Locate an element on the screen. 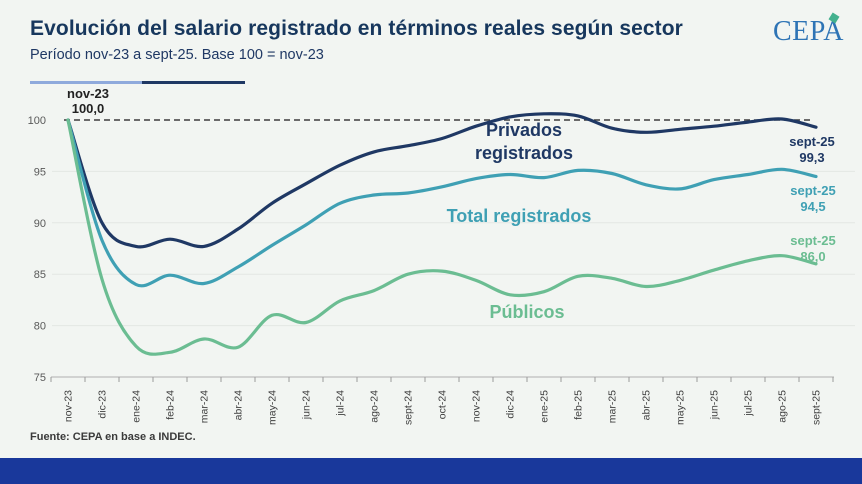 The height and width of the screenshot is (484, 862). series-label-privados: Privados registrados is located at coordinates (524, 141).